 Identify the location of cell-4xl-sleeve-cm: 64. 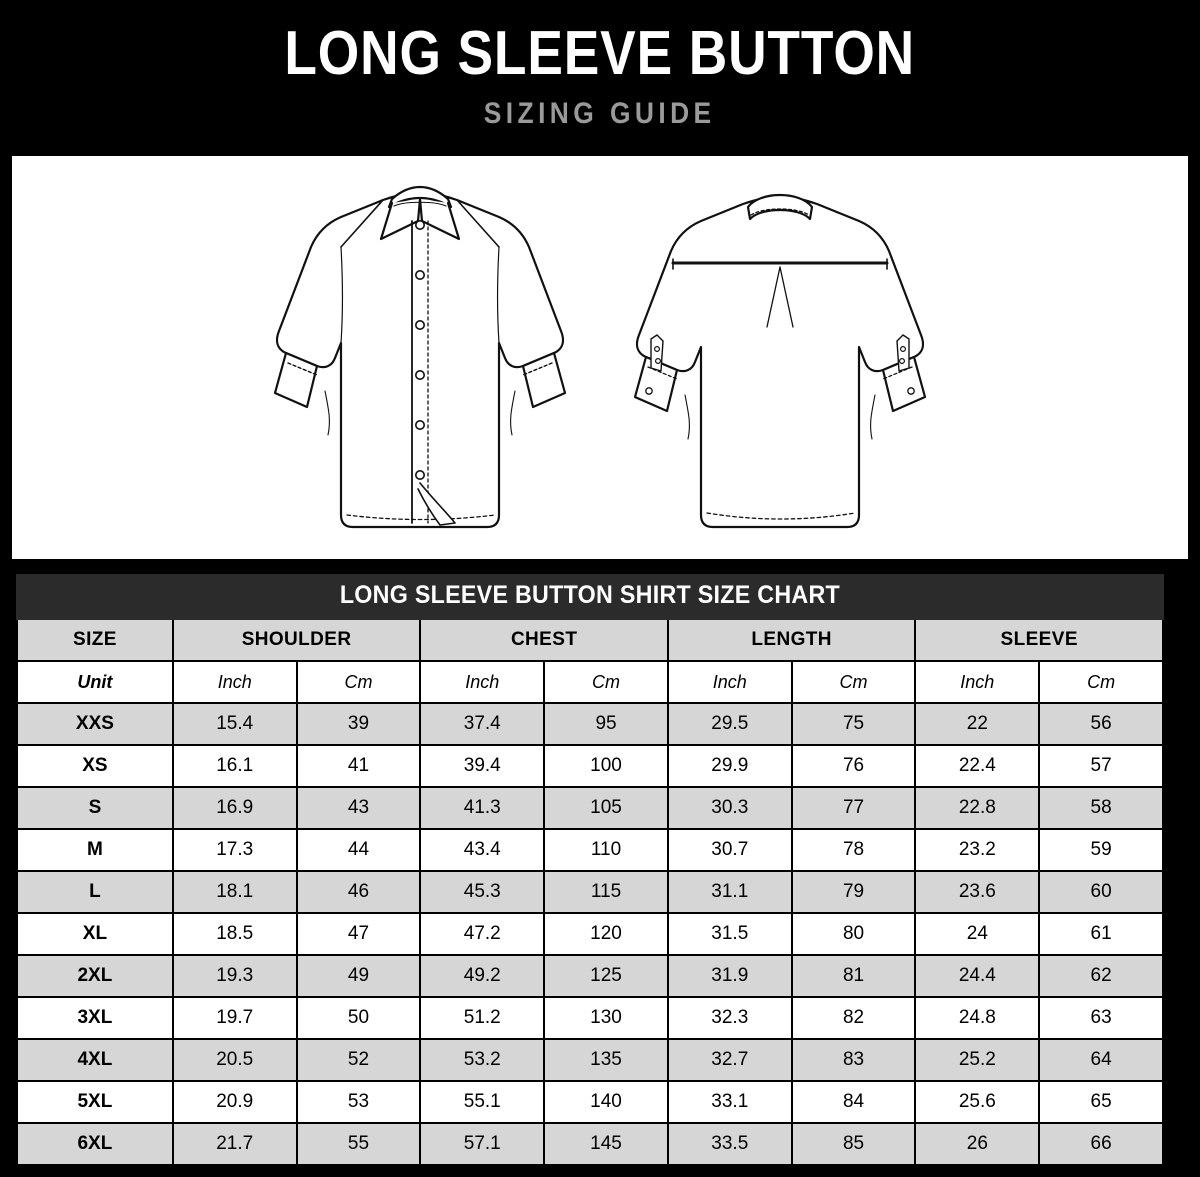
(1101, 1060).